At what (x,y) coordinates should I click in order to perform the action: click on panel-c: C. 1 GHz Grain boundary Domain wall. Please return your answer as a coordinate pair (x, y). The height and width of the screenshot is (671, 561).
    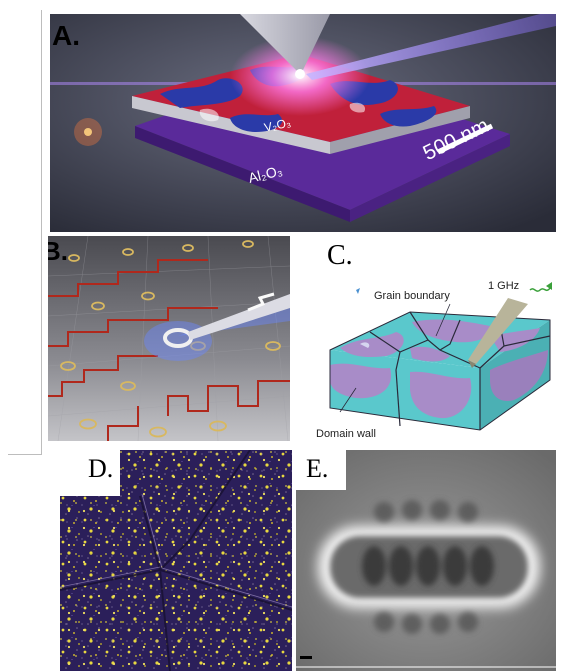
    Looking at the image, I should click on (429, 343).